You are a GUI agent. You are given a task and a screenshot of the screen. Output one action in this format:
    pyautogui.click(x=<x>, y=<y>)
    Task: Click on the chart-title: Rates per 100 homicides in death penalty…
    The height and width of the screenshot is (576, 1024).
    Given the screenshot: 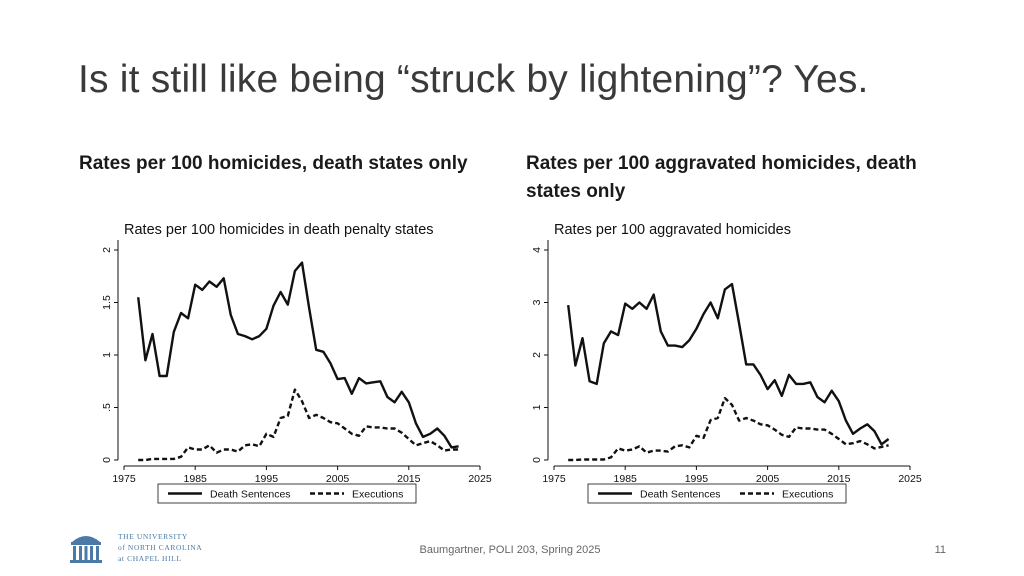 What is the action you would take?
    pyautogui.click(x=279, y=230)
    